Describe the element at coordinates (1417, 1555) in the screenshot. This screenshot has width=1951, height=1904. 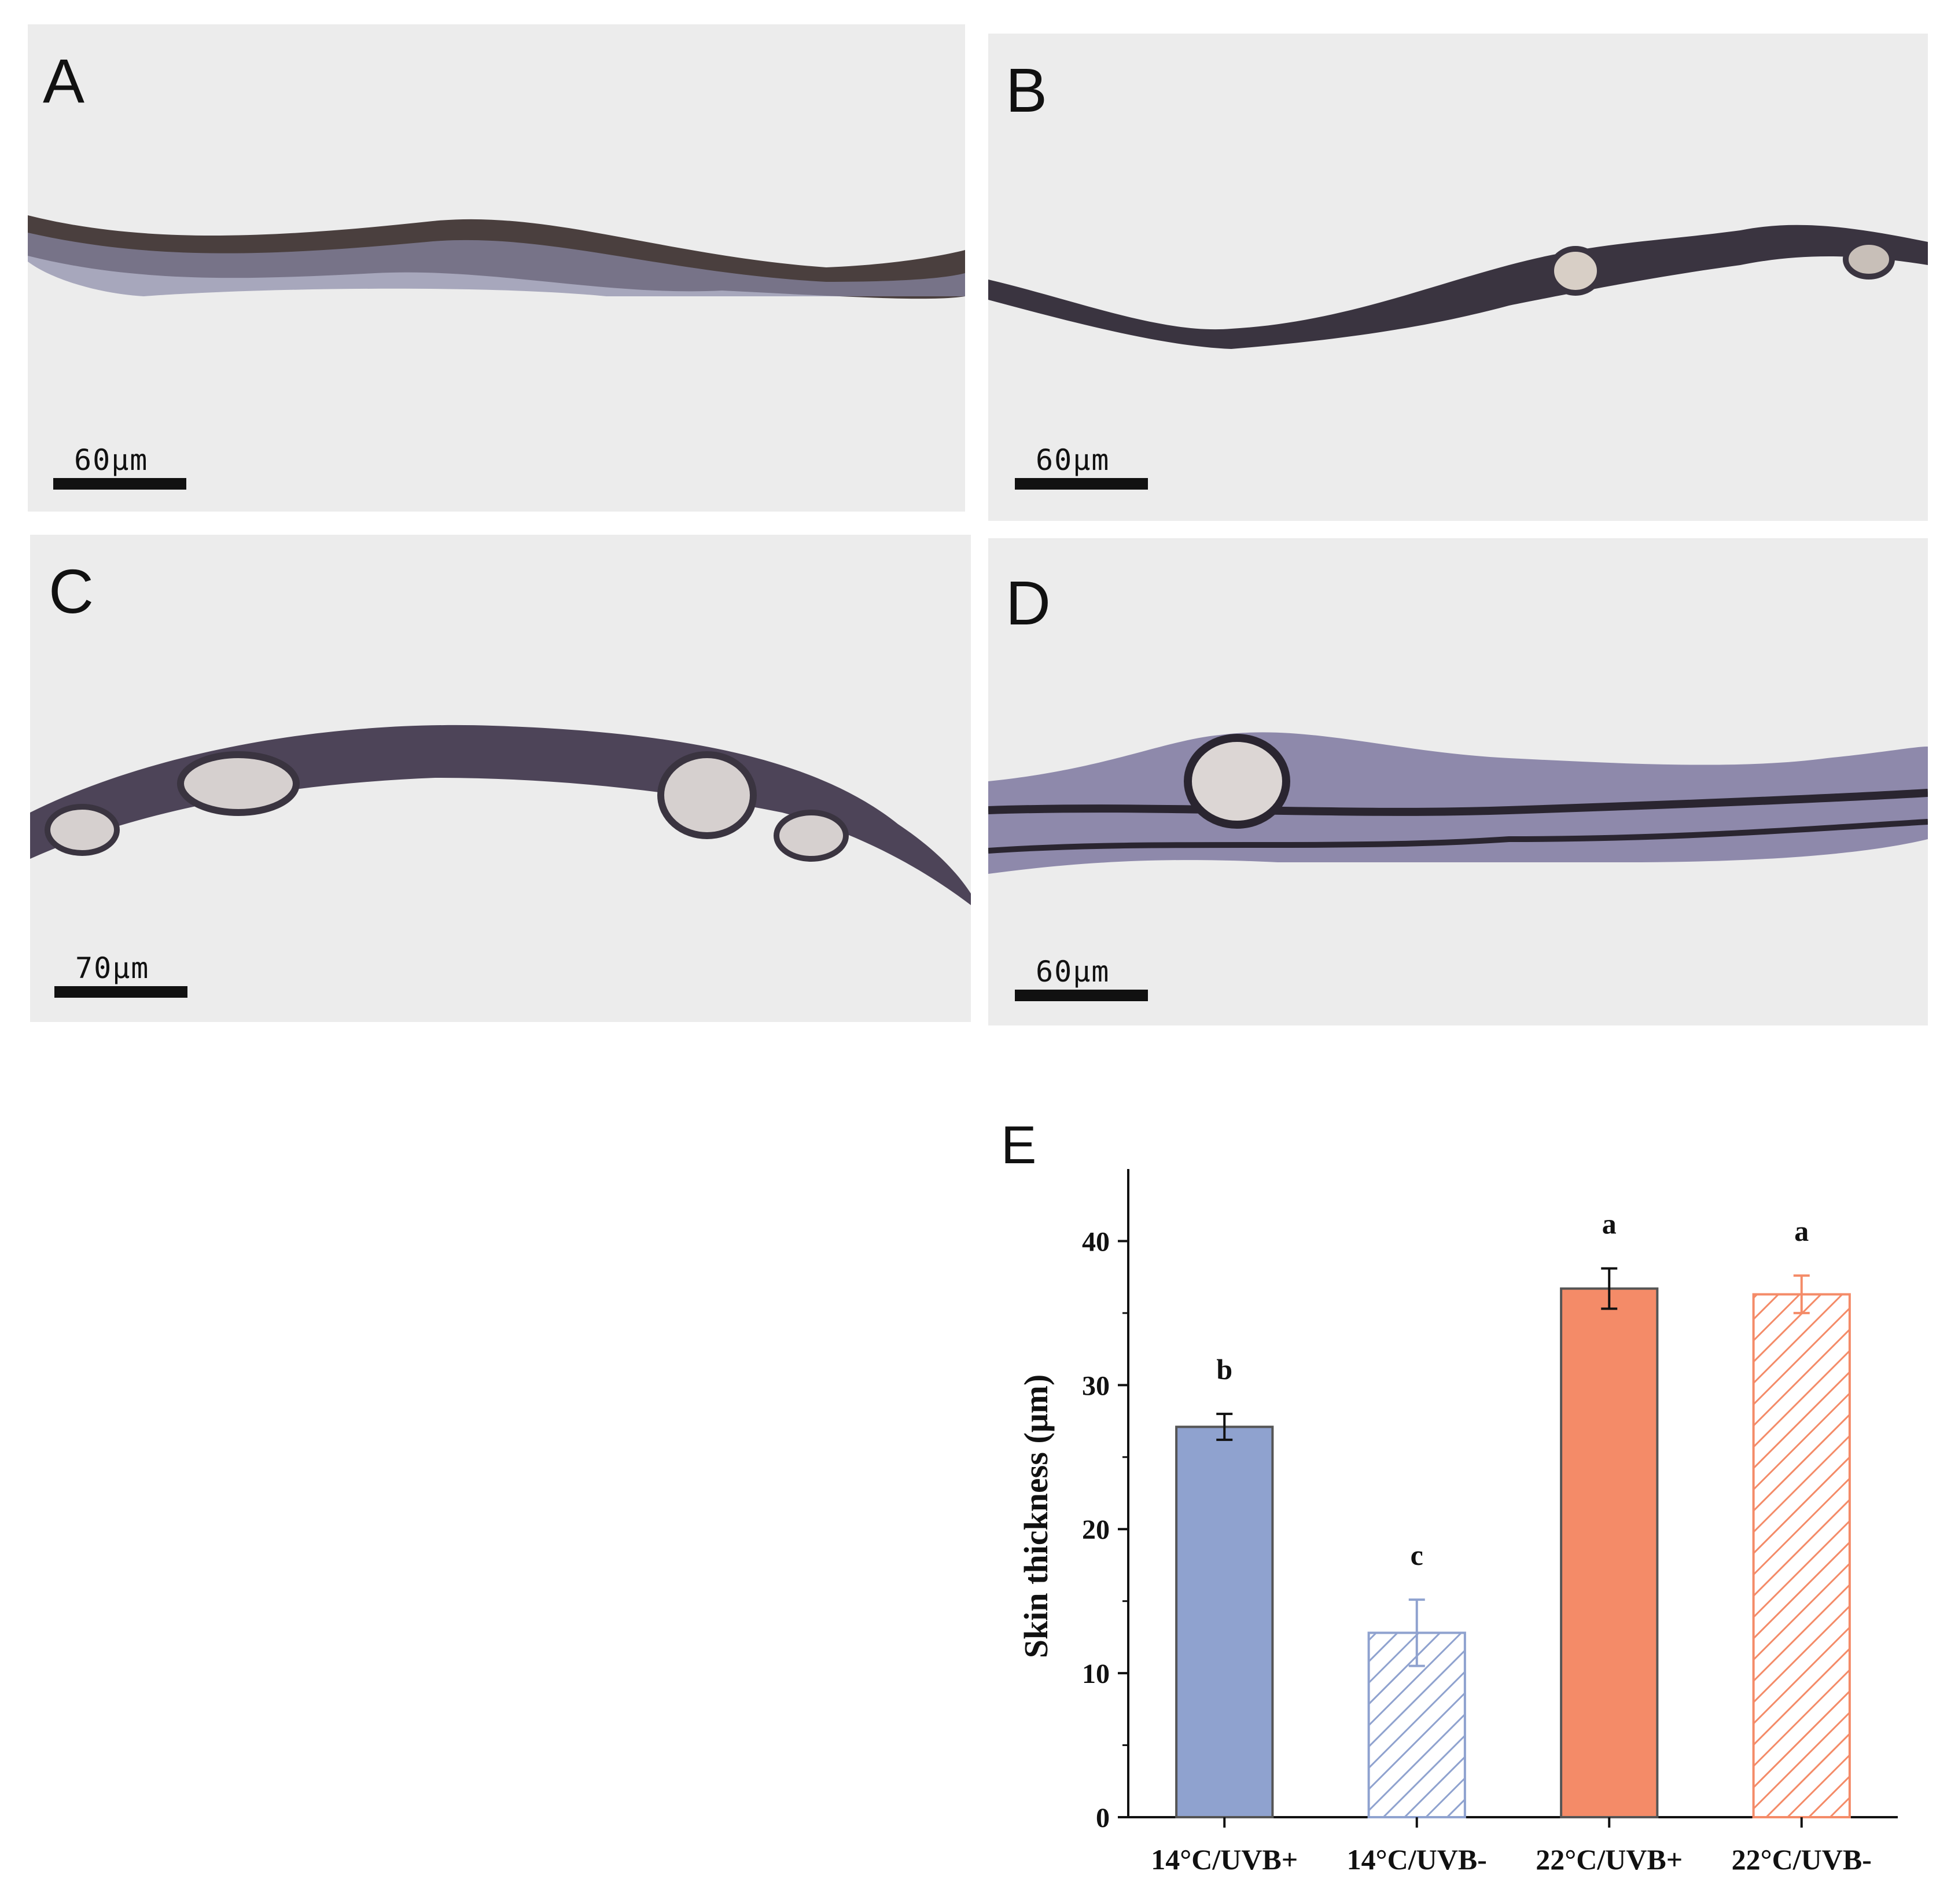
I see `significance-label: c` at that location.